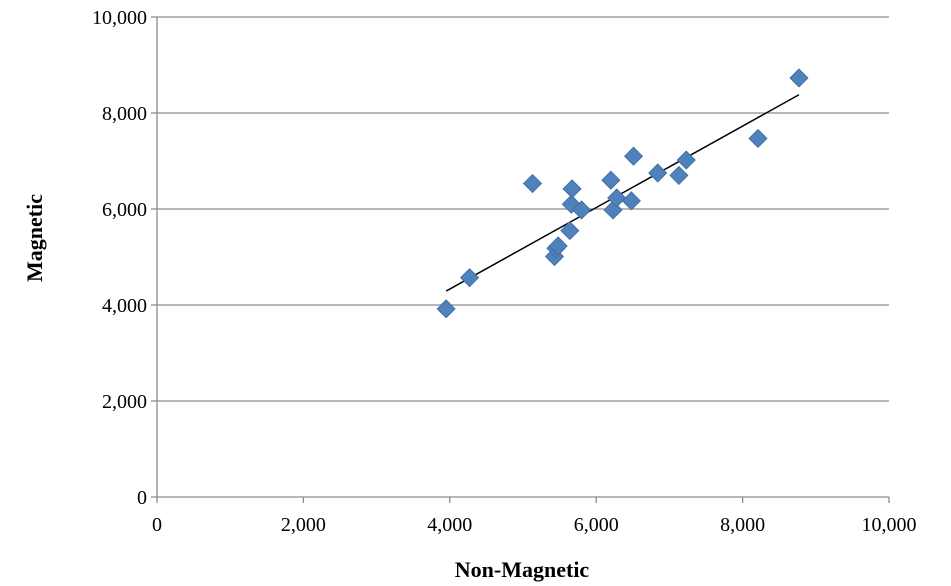 This screenshot has height=586, width=951. I want to click on y-tick-label: 8,000, so click(124, 114).